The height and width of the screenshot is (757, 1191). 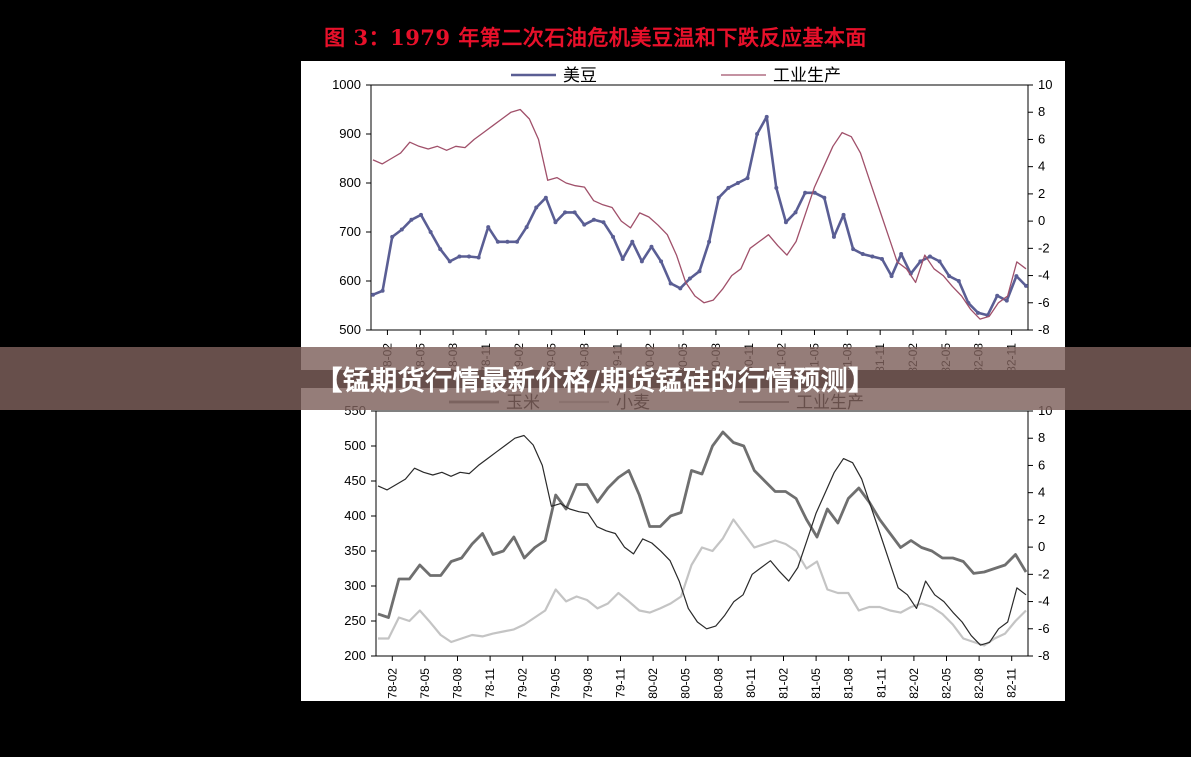 I want to click on left-tick-label: 400, so click(x=355, y=515).